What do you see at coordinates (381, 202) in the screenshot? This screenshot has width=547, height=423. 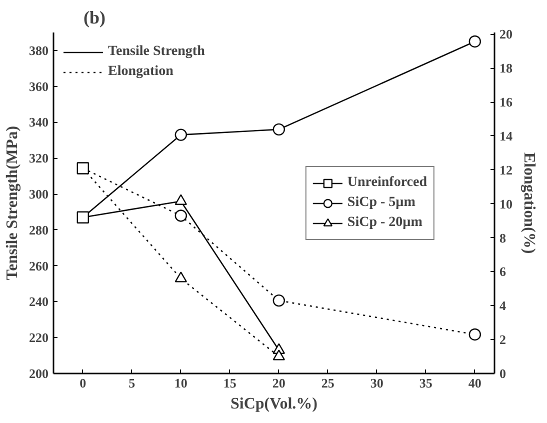 I see `legend-label: SiCp - 5µm` at bounding box center [381, 202].